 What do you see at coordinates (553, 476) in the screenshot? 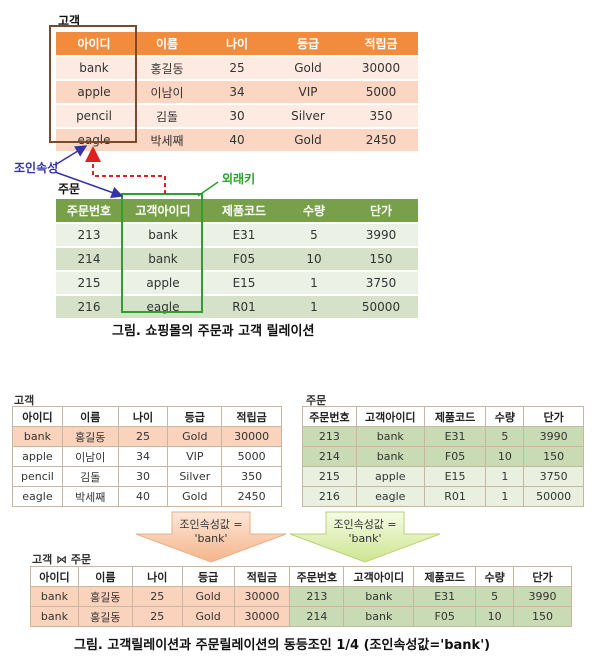
I see `table-cell: 3750` at bounding box center [553, 476].